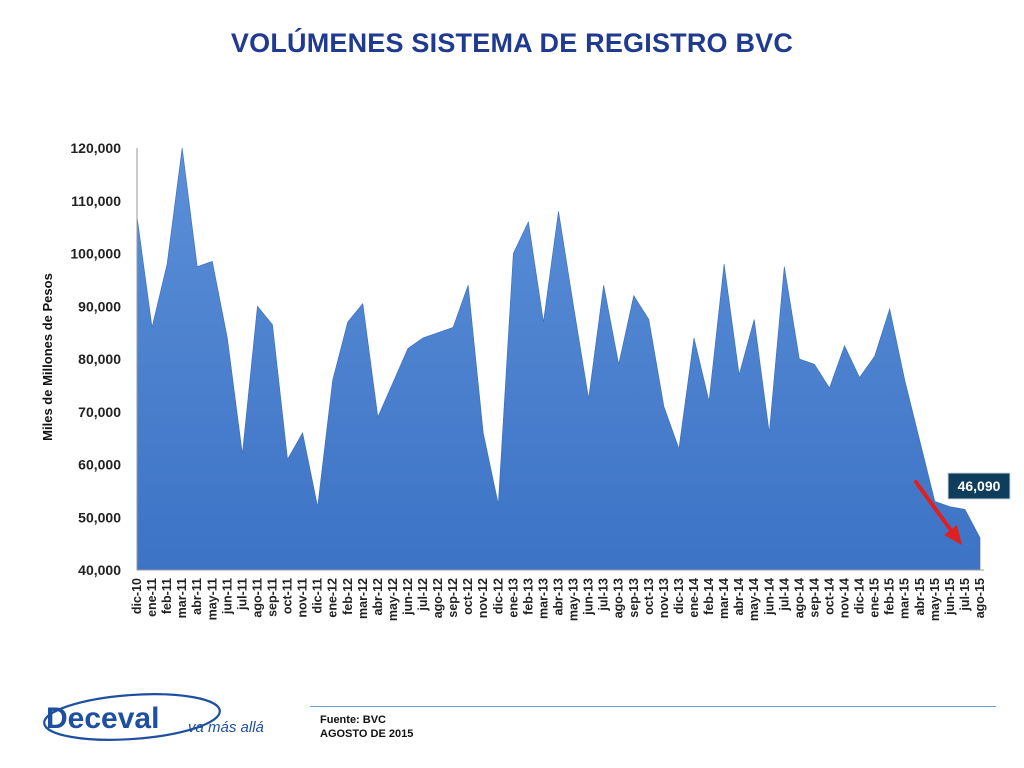  I want to click on x-tick-label: ene-11, so click(152, 597).